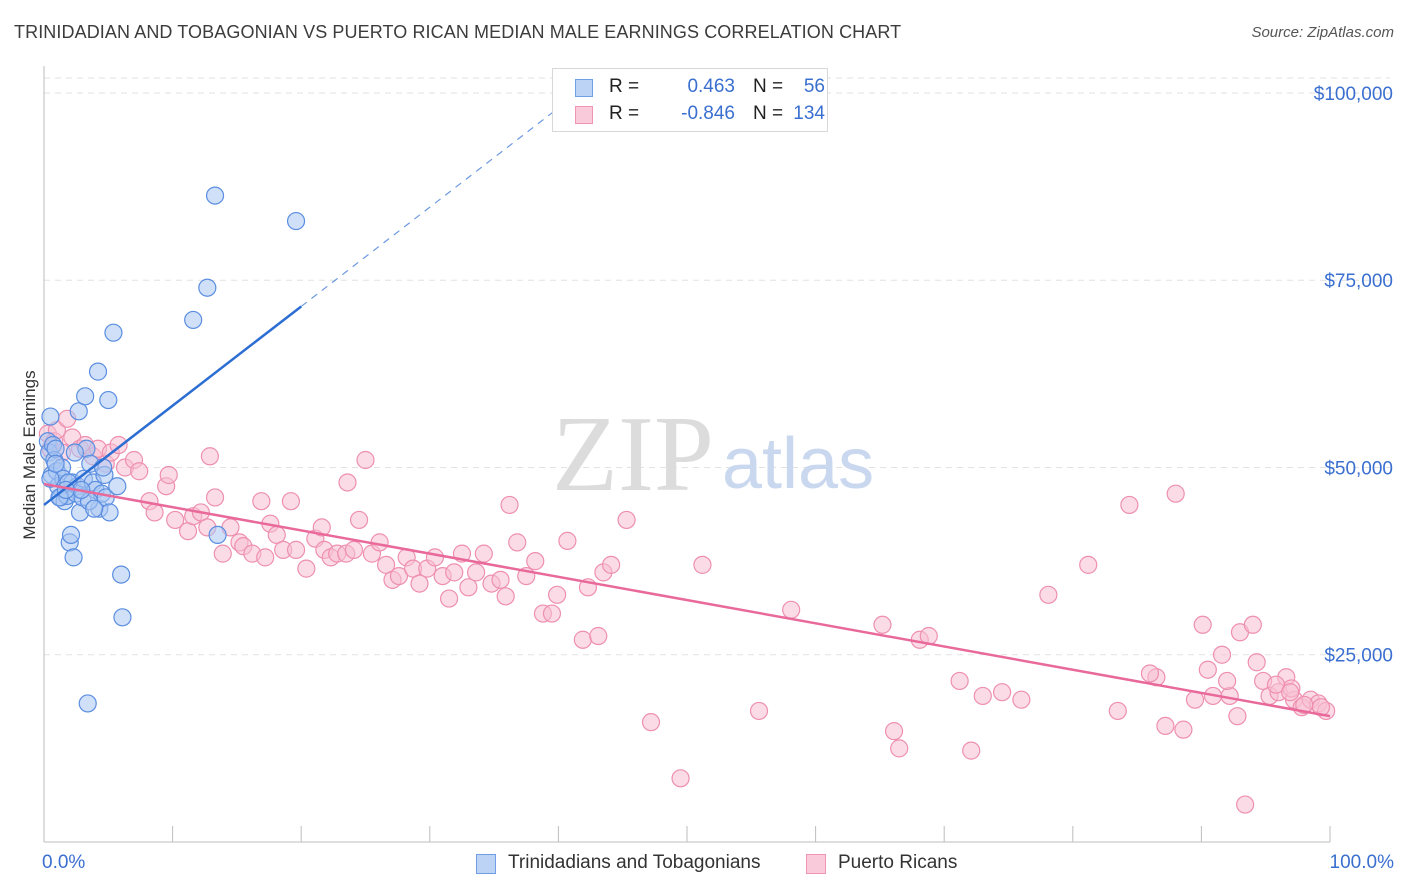  Describe the element at coordinates (64, 862) in the screenshot. I see `x-tick-label-min: 0.0%` at that location.